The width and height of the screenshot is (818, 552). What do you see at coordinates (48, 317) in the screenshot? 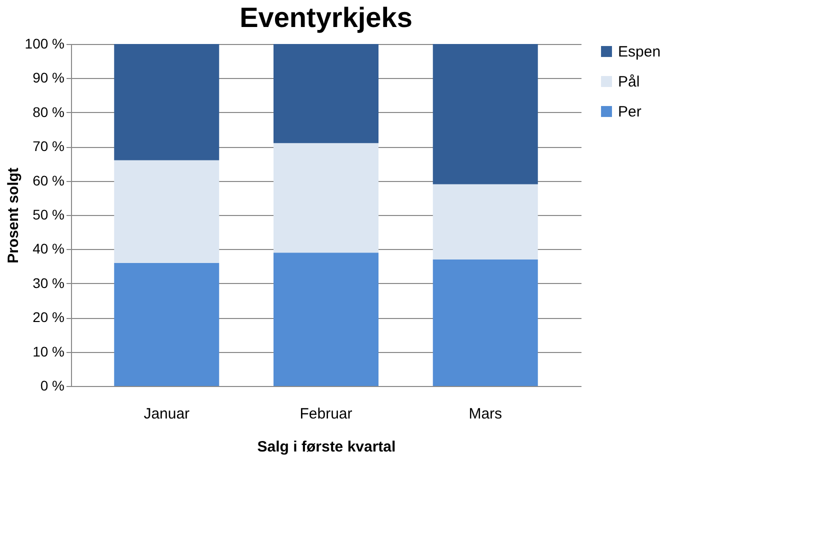
I see `y-tick-label: 20 %` at bounding box center [48, 317].